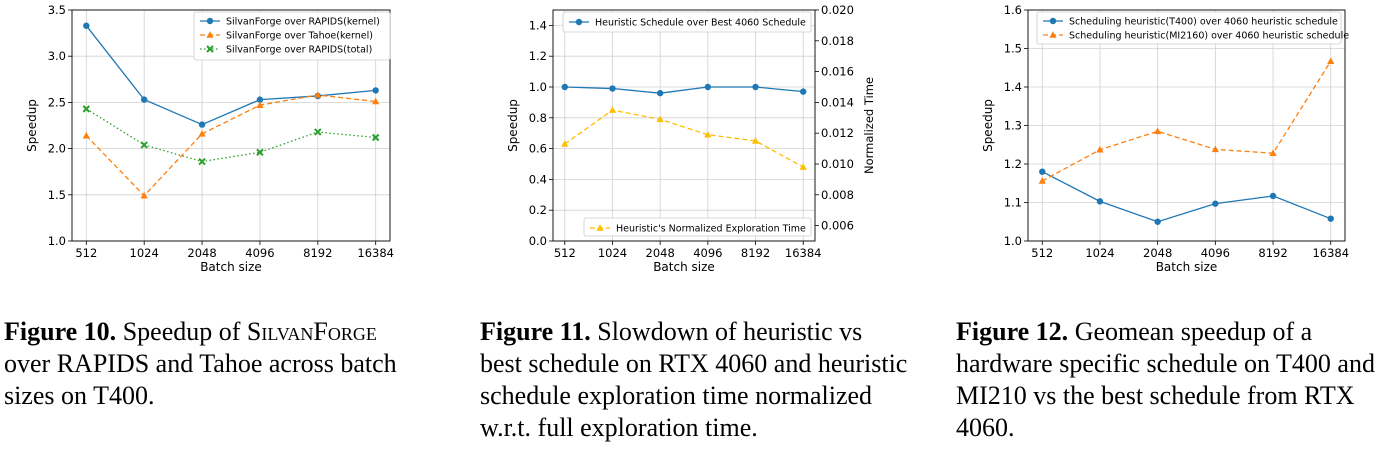 The image size is (1387, 450). What do you see at coordinates (1013, 126) in the screenshot?
I see `fig12-ytick-label: 1.3` at bounding box center [1013, 126].